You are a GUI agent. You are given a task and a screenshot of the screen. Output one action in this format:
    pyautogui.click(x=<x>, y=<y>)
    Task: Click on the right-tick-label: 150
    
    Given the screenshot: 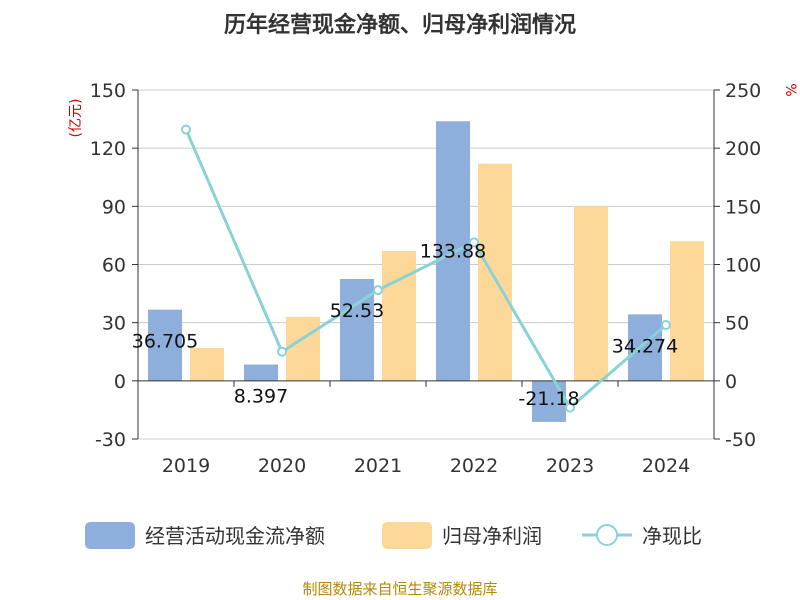 What is the action you would take?
    pyautogui.click(x=743, y=207)
    